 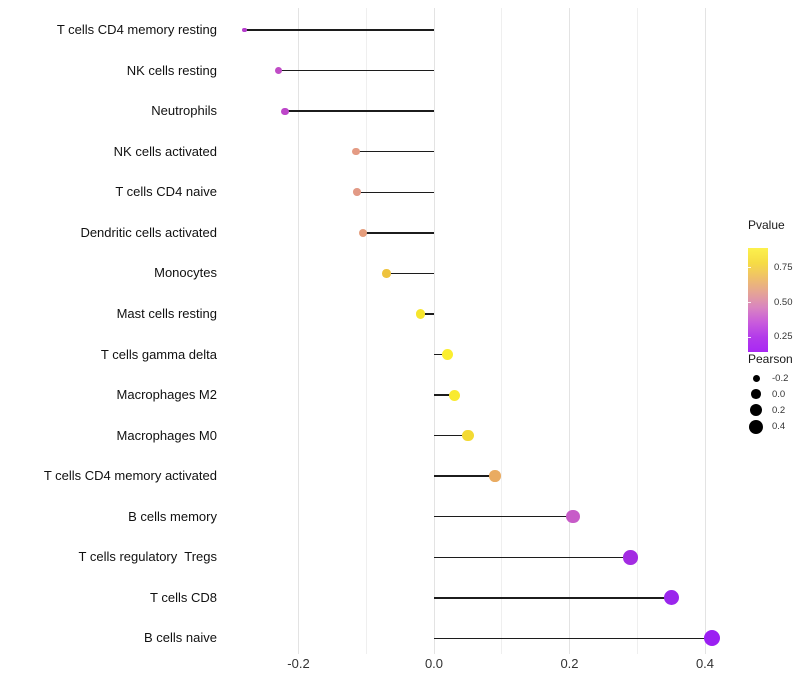 I want to click on pearson-legend-label: 0.4, so click(x=779, y=427).